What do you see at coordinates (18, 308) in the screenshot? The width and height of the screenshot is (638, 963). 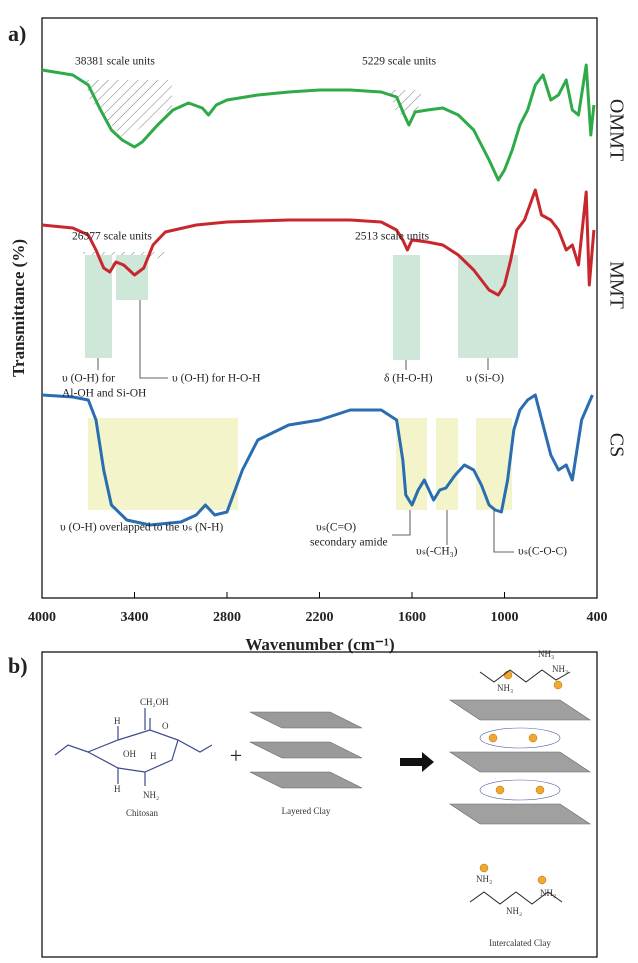 I see `y-axis-label: Transmittance (%)` at bounding box center [18, 308].